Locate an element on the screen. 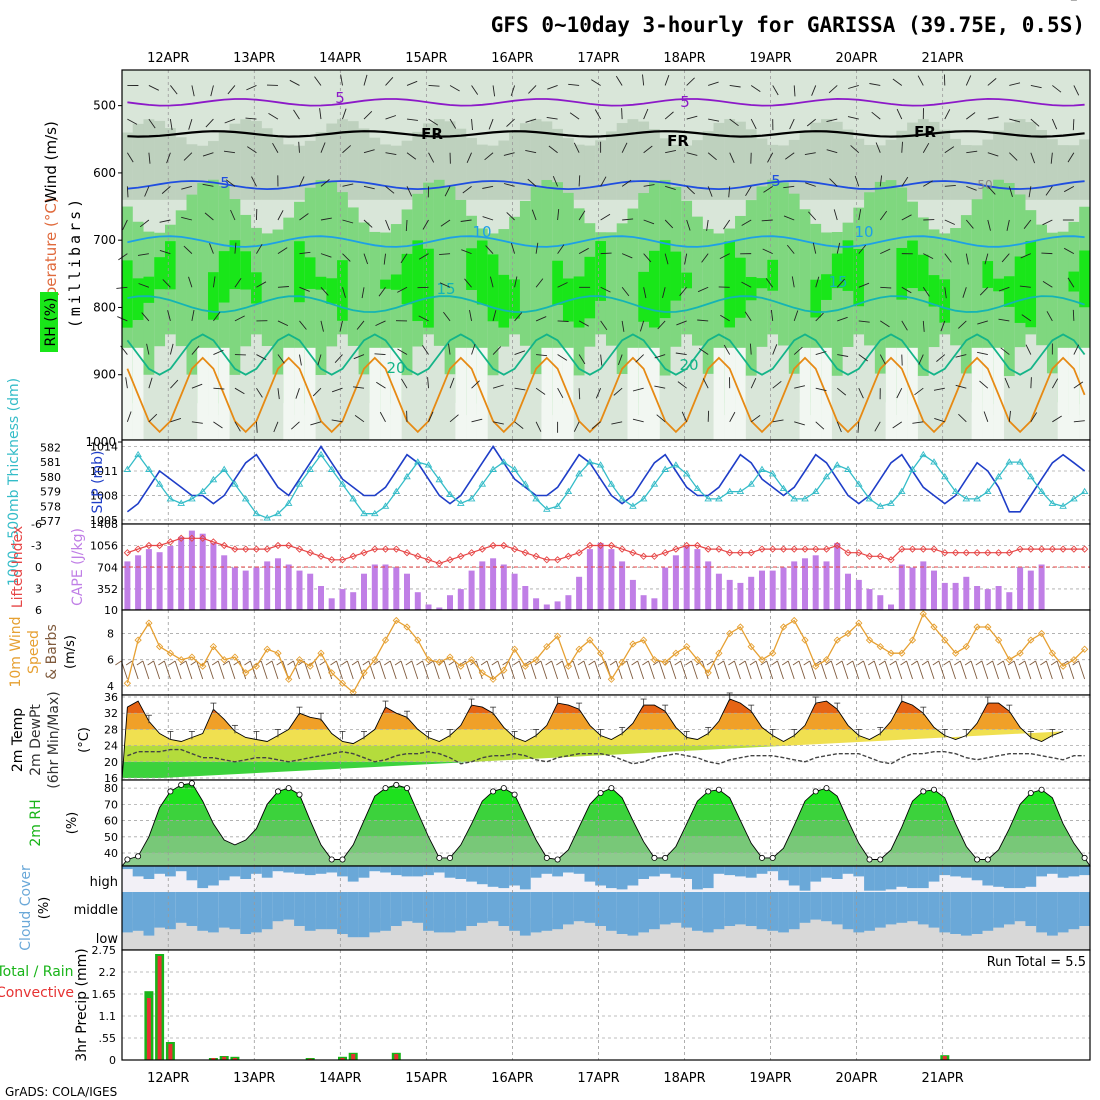 Image resolution: width=1100 pixels, height=1100 pixels. temp-tick-label: 36 is located at coordinates (111, 697).